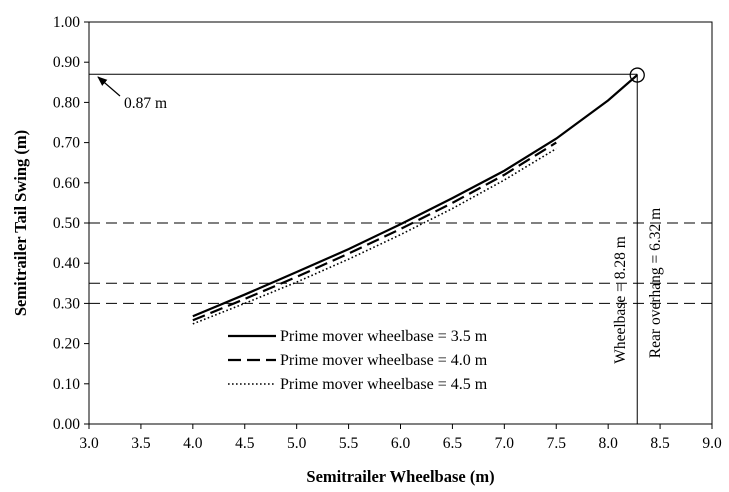 This screenshot has height=492, width=729. Describe the element at coordinates (66, 344) in the screenshot. I see `y-tick-label: 0.20` at that location.